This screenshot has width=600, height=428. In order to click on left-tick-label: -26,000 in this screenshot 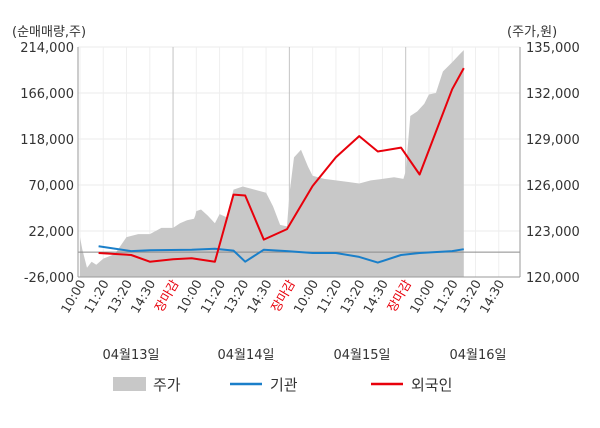, I will do `click(49, 278)`.